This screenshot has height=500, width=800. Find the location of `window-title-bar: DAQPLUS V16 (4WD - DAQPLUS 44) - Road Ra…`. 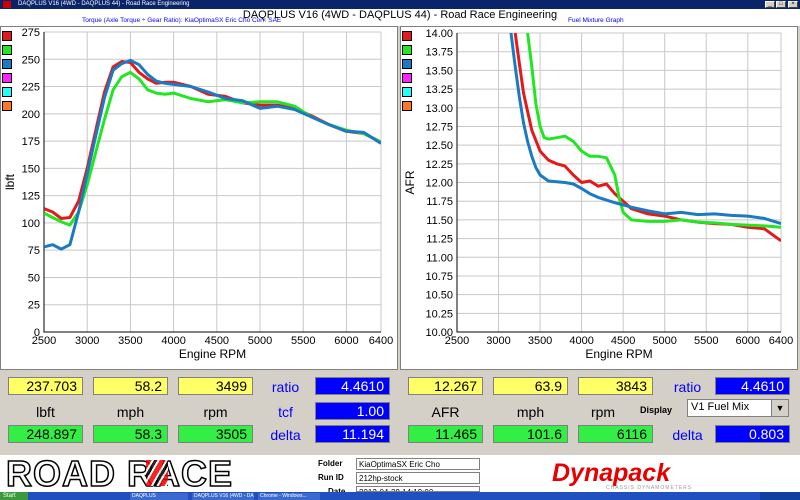

window-title-bar: DAQPLUS V16 (4WD - DAQPLUS 44) - Road Ra… is located at coordinates (400, 4).